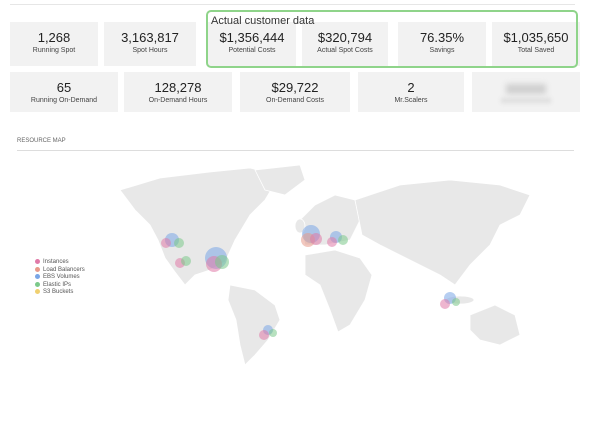  What do you see at coordinates (300, 226) in the screenshot?
I see `uk` at bounding box center [300, 226].